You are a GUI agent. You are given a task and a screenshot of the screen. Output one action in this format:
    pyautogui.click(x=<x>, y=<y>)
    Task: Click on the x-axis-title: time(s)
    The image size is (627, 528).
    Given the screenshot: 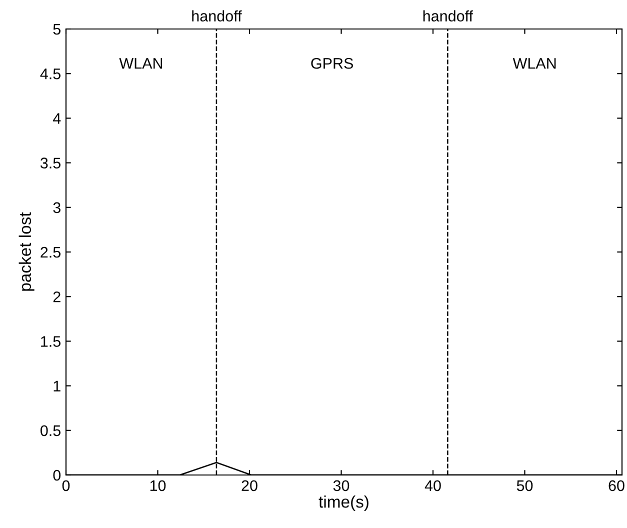 What is the action you would take?
    pyautogui.click(x=343, y=503)
    